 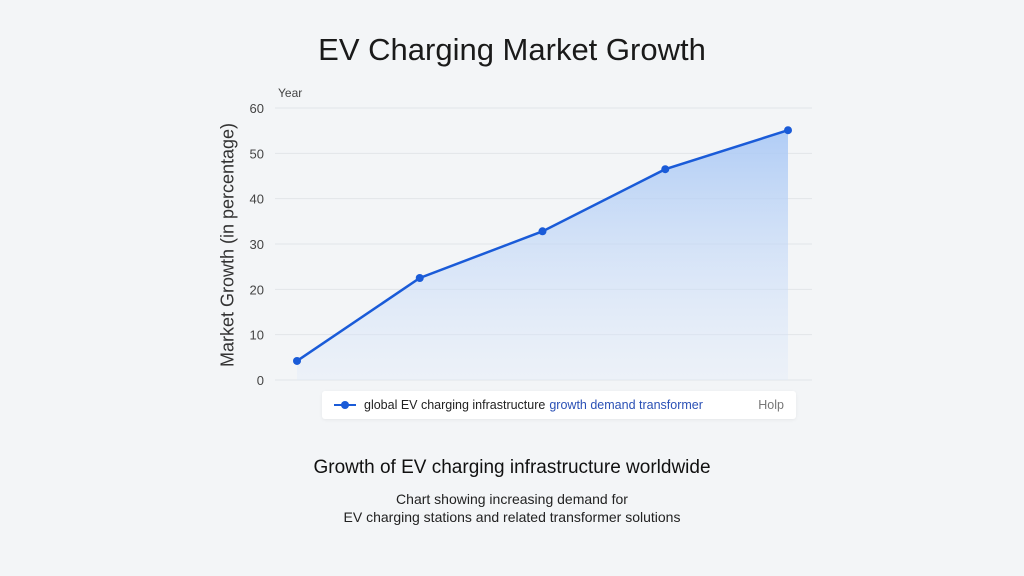 What do you see at coordinates (455, 405) in the screenshot?
I see `legend-label: global EV charging infrastructure` at bounding box center [455, 405].